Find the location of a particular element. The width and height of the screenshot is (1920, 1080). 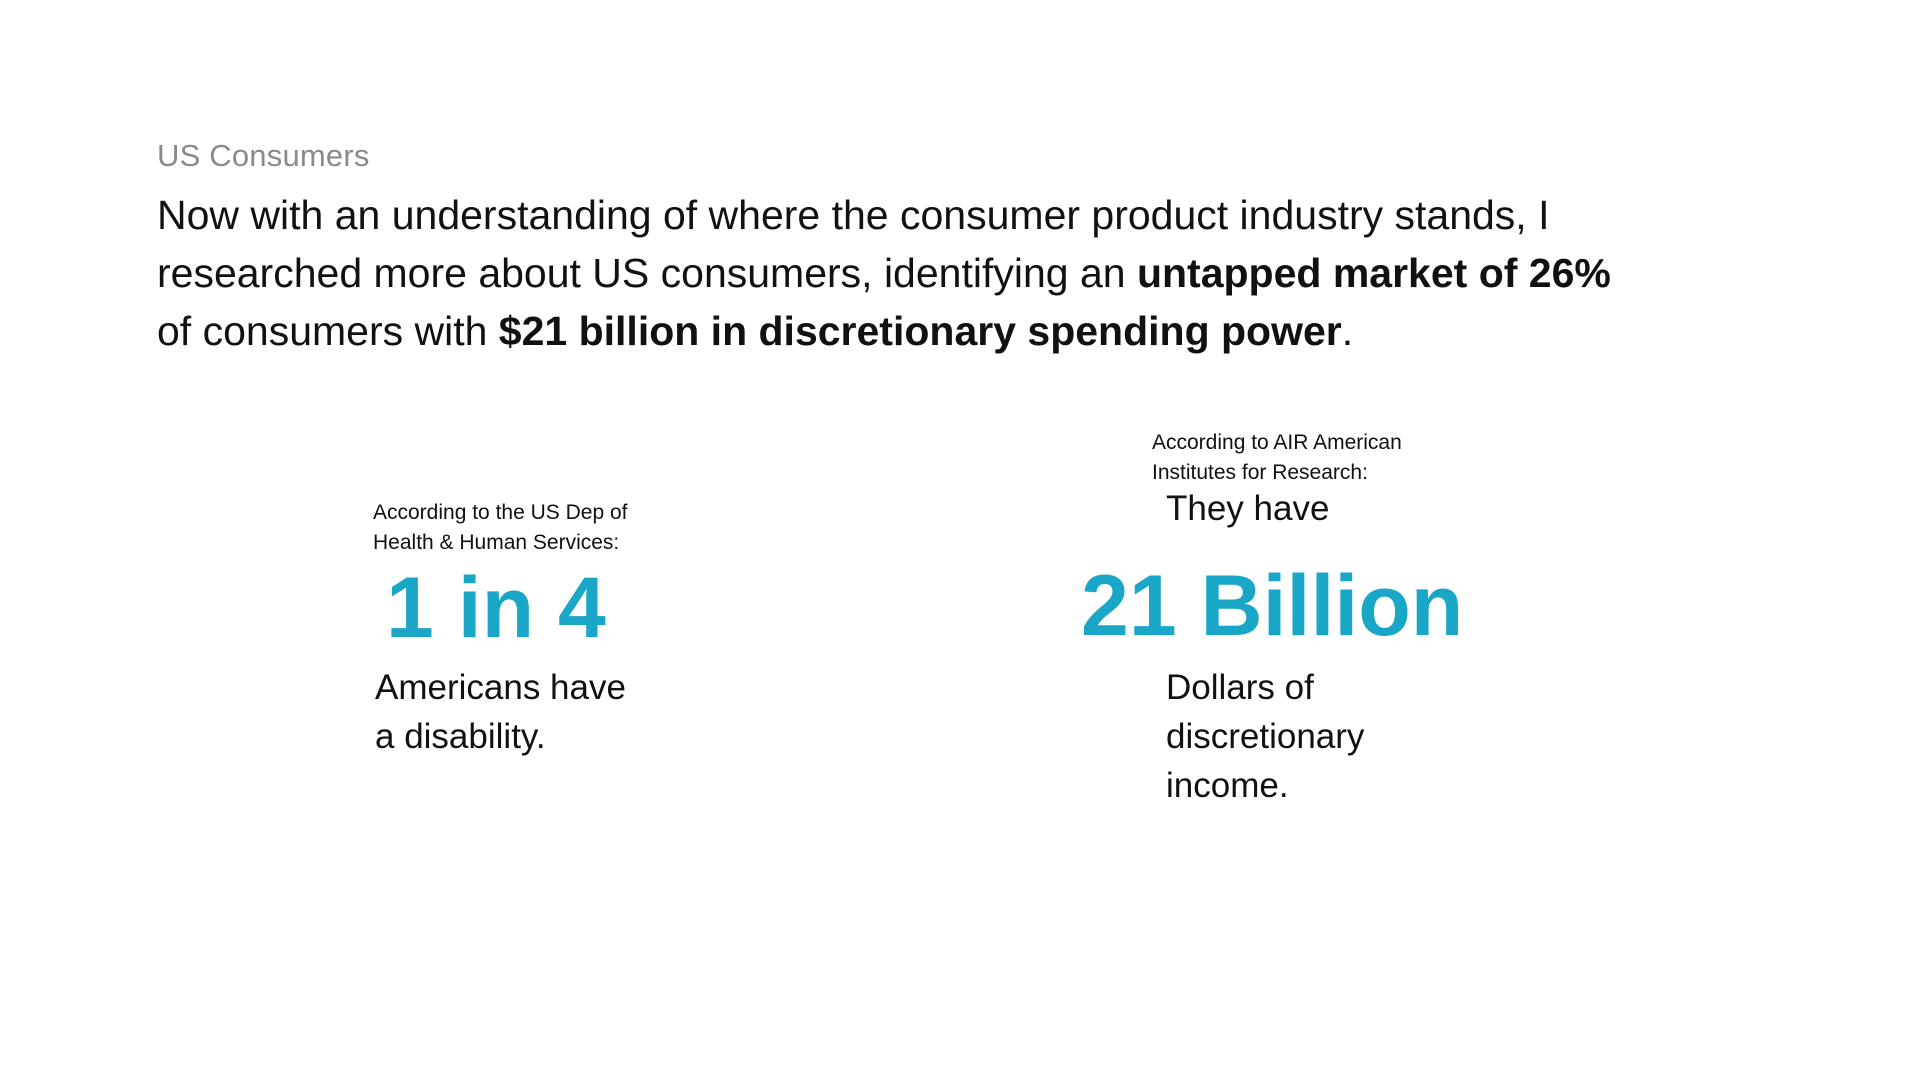

stat-lead: They have is located at coordinates (1248, 508).